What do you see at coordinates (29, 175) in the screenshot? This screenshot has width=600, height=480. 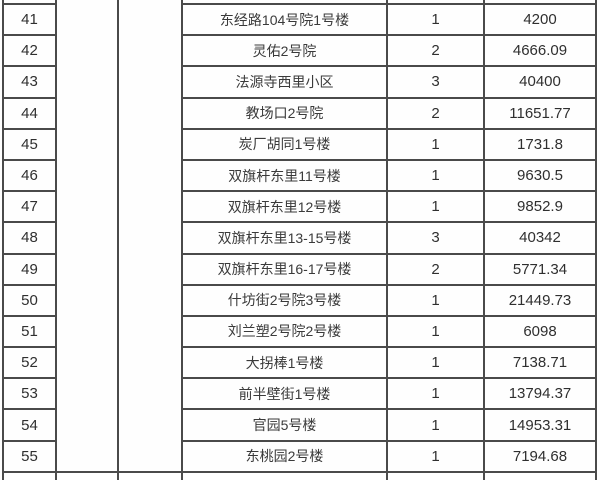 I see `cell-row-number: 46` at bounding box center [29, 175].